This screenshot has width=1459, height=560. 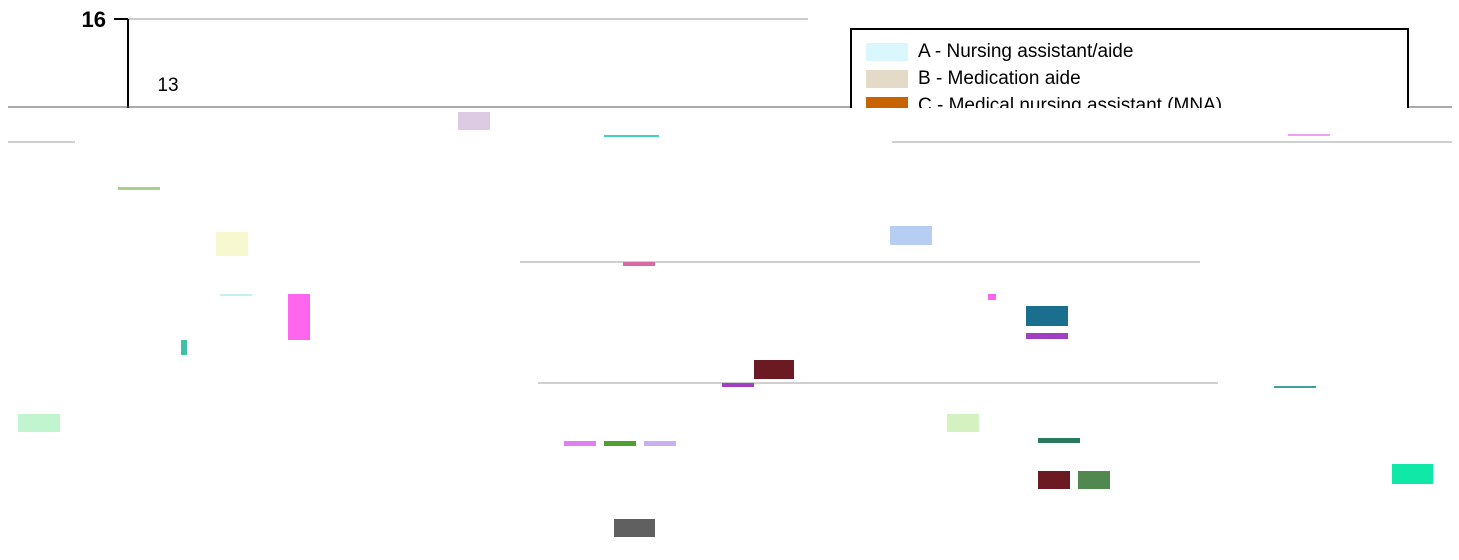 What do you see at coordinates (167, 85) in the screenshot?
I see `data-label-13: 13` at bounding box center [167, 85].